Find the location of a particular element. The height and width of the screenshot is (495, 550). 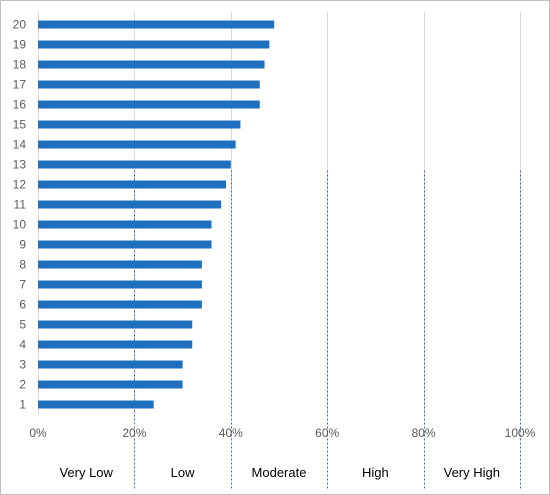

band-label-high: High is located at coordinates (375, 472).